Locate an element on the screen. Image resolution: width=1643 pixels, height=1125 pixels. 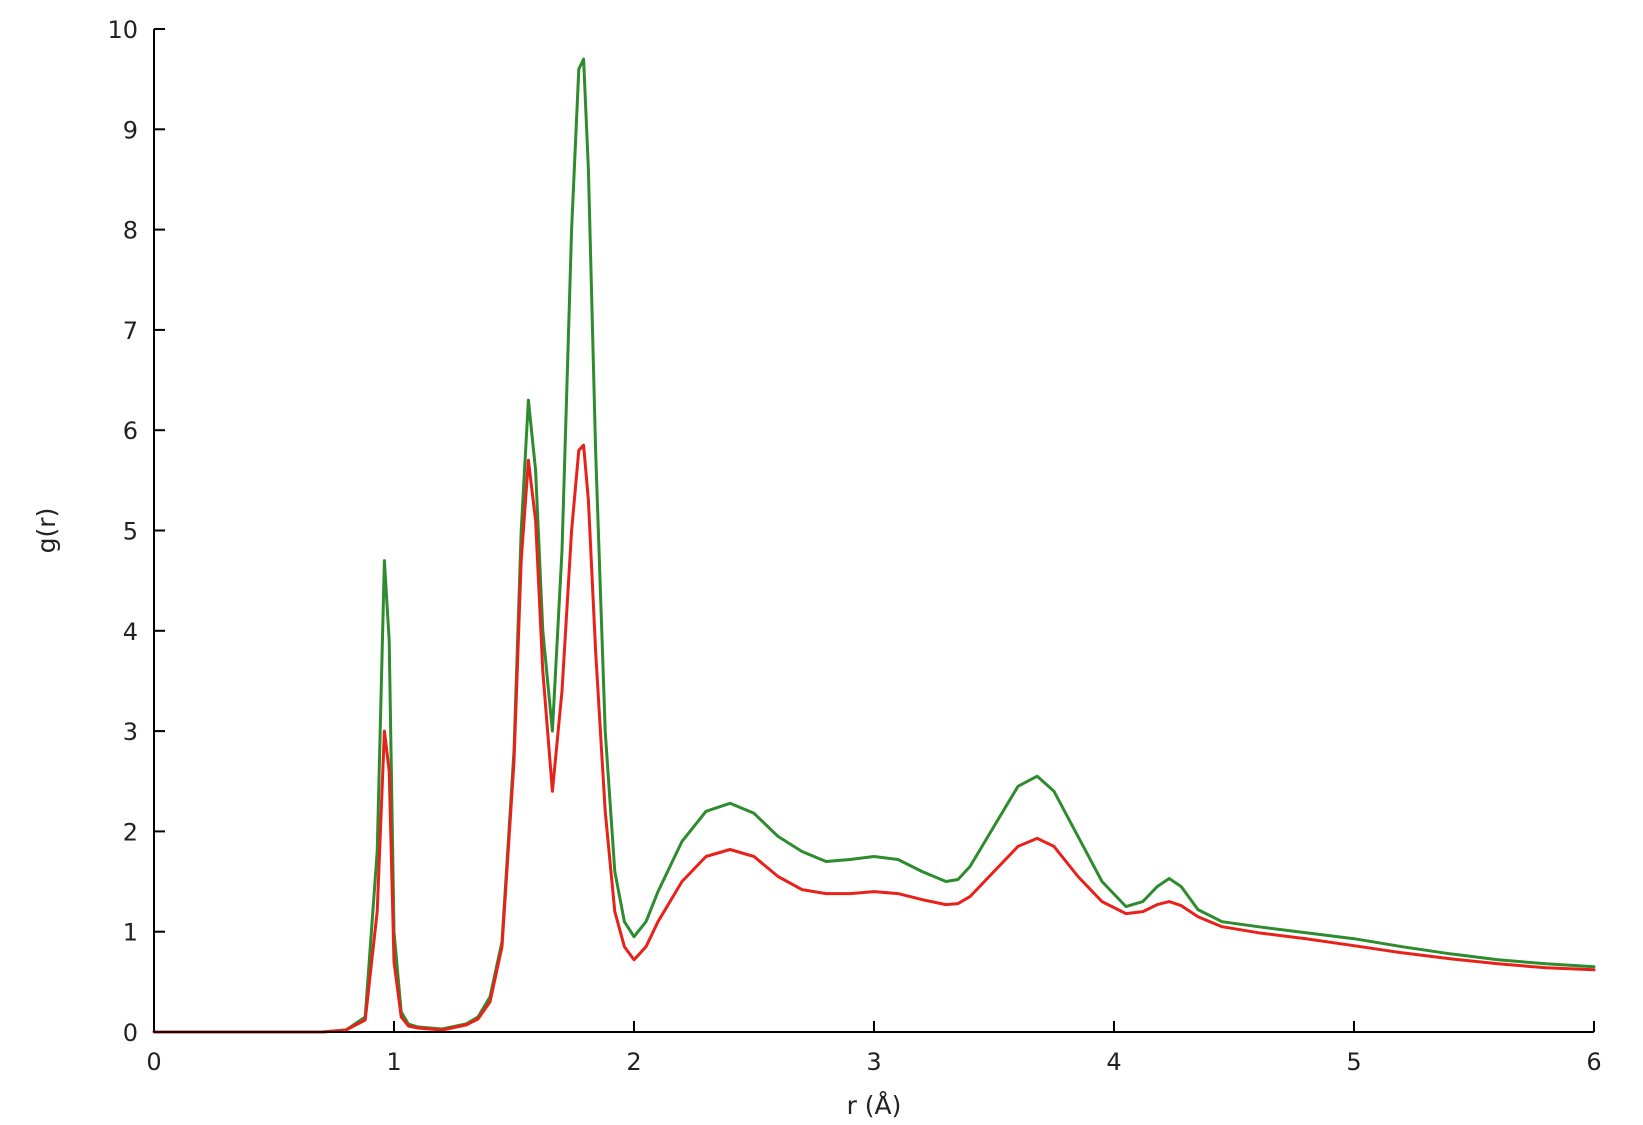
y-tick-label: 2 is located at coordinates (130, 832).